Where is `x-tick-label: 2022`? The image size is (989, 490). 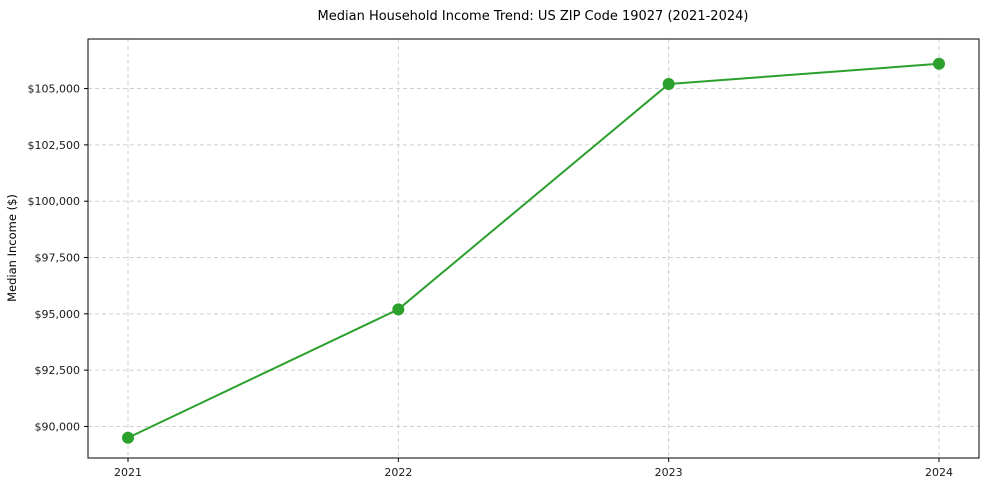 x-tick-label: 2022 is located at coordinates (398, 472).